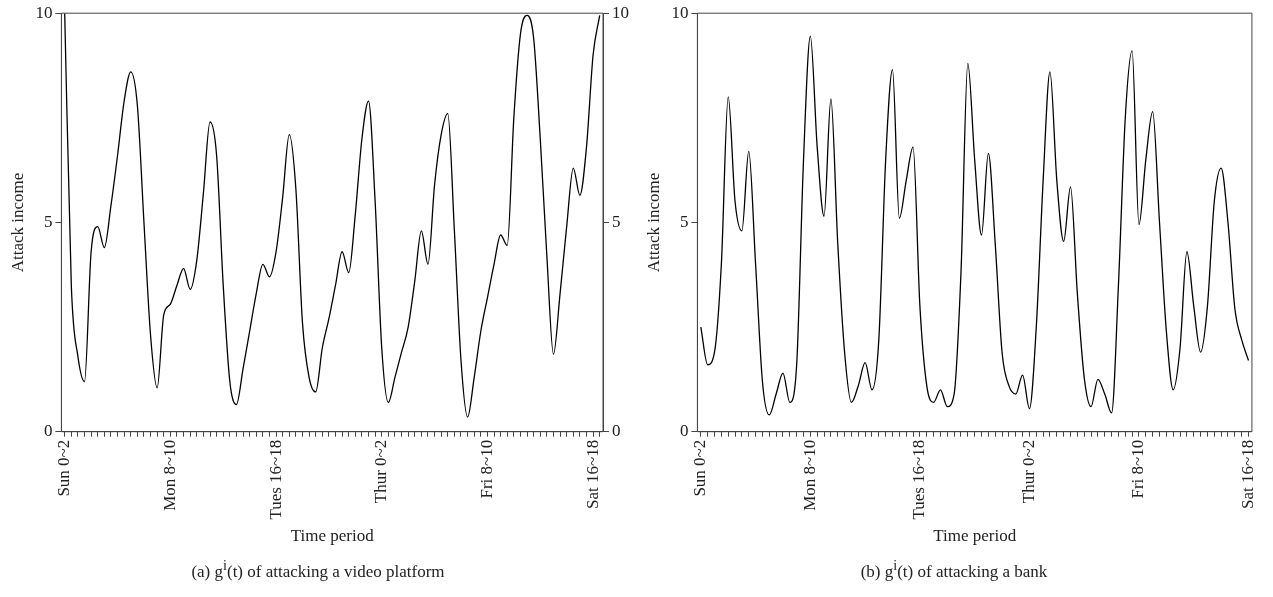 This screenshot has width=1273, height=597. Describe the element at coordinates (954, 569) in the screenshot. I see `text: (b) g$^{i}$(t) of attacking a bank` at that location.